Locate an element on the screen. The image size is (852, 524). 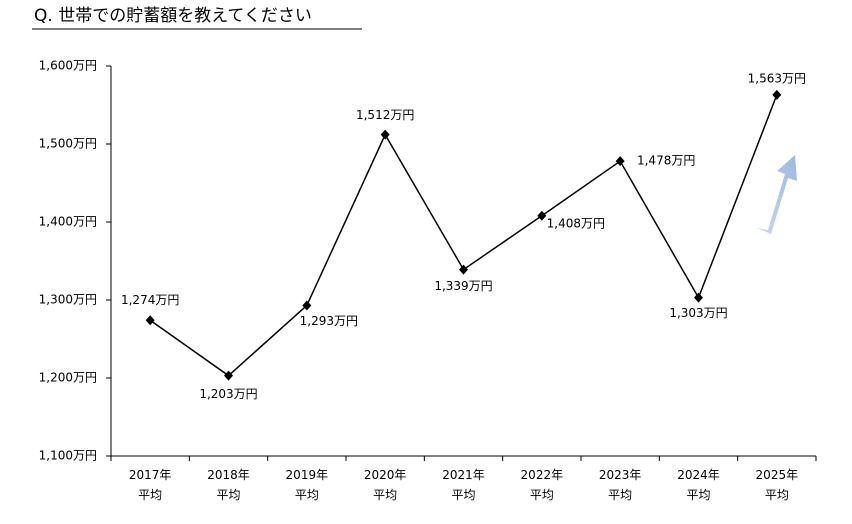
x-tick-label: 2020年平均 is located at coordinates (385, 485).